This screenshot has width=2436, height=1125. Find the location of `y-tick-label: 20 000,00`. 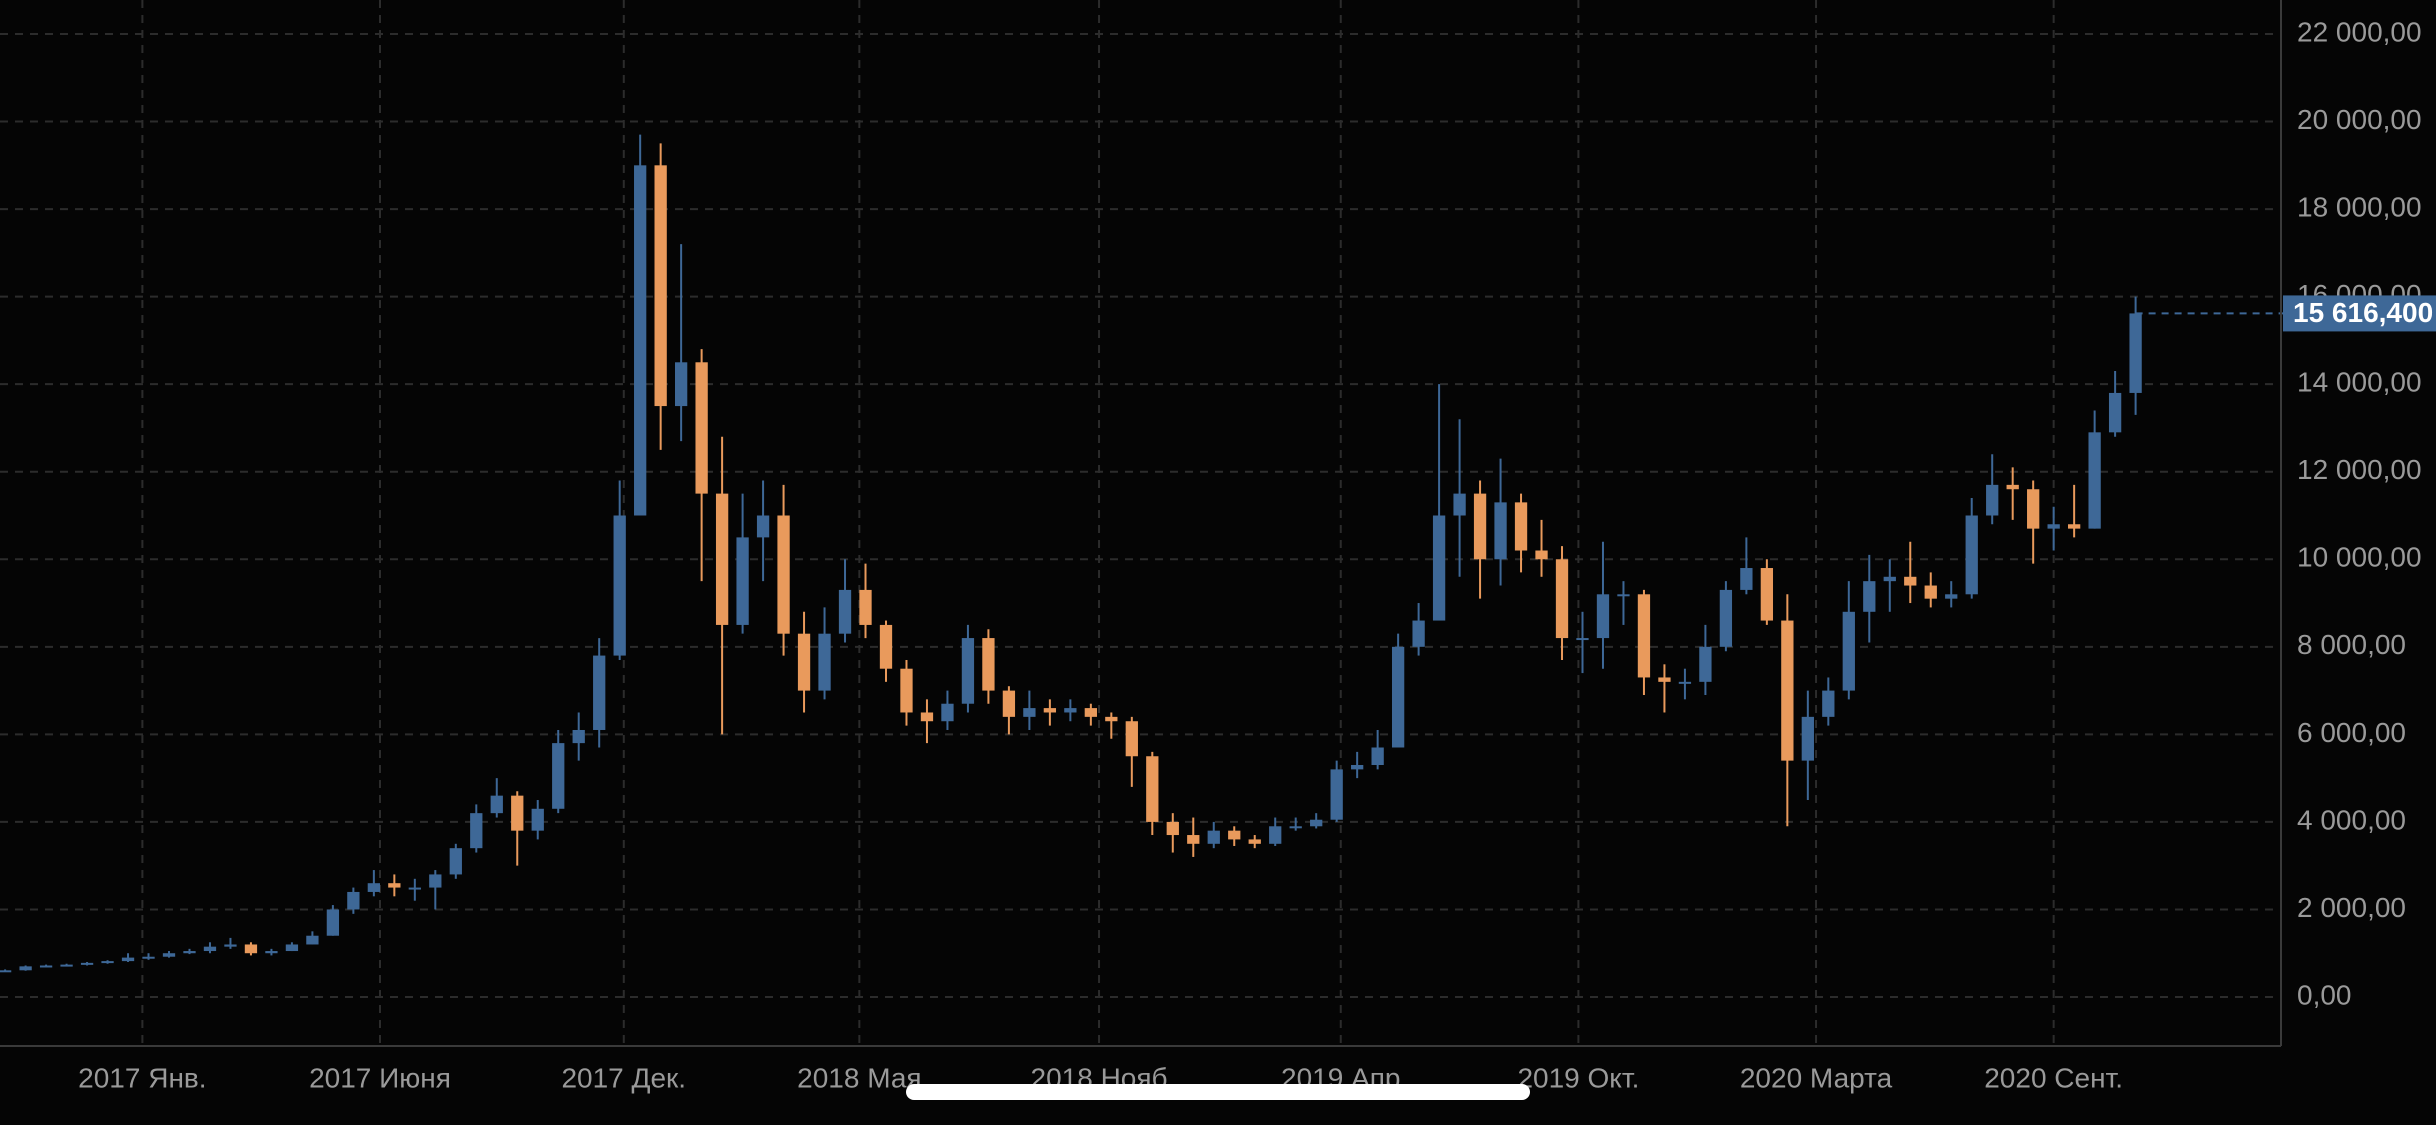

y-tick-label: 20 000,00 is located at coordinates (2359, 119).